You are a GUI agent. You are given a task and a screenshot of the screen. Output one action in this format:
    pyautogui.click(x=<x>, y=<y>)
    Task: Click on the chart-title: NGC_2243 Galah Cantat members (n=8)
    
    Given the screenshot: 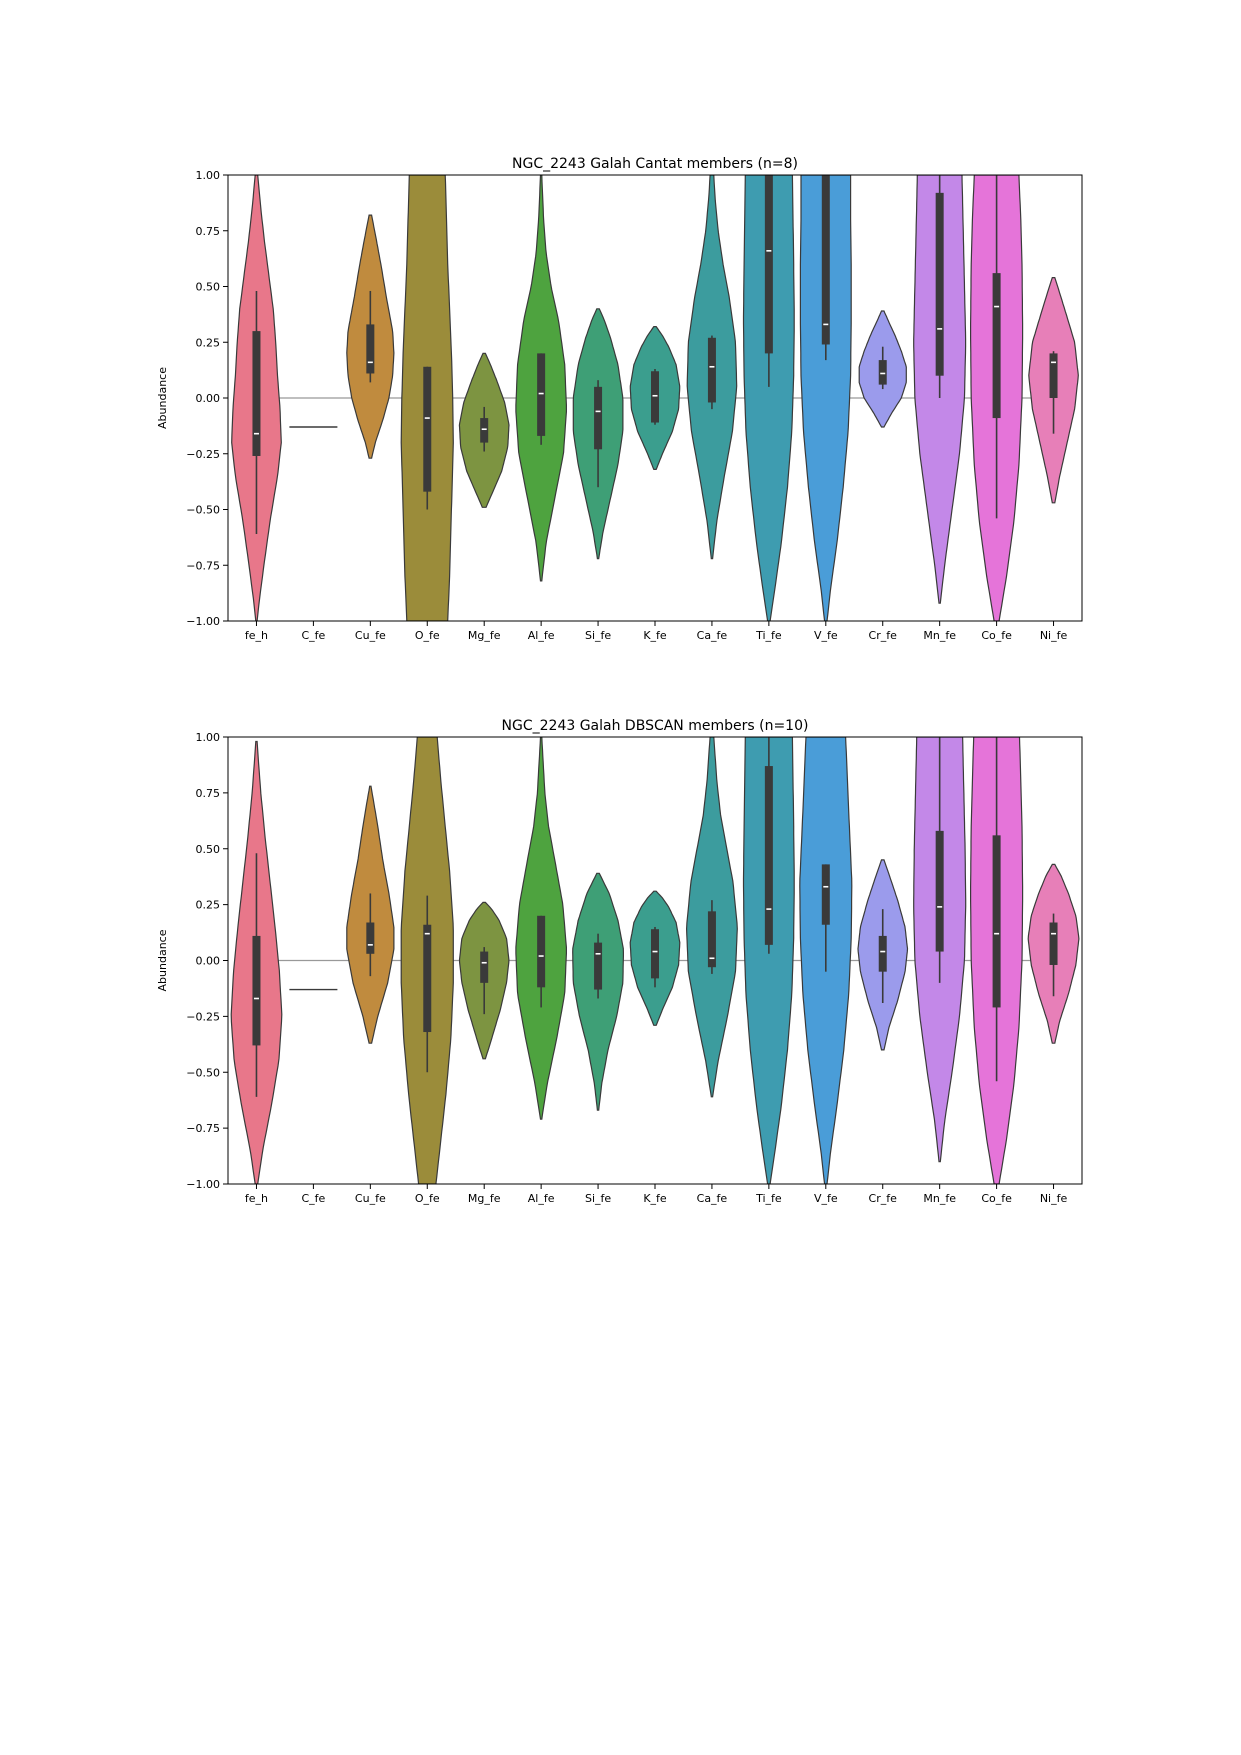 What is the action you would take?
    pyautogui.click(x=655, y=164)
    